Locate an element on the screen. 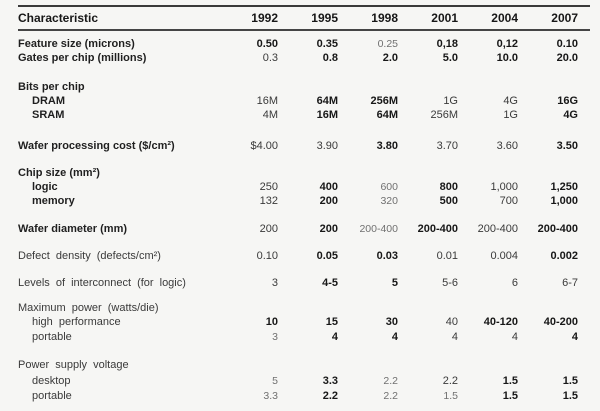  section-label: Power supply voltage is located at coordinates (73, 364).